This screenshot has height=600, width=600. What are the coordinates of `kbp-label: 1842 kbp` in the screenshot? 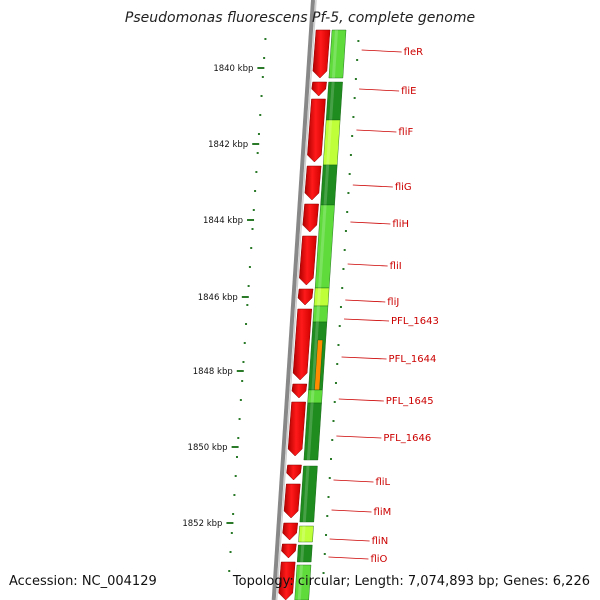 It's located at (228, 145).